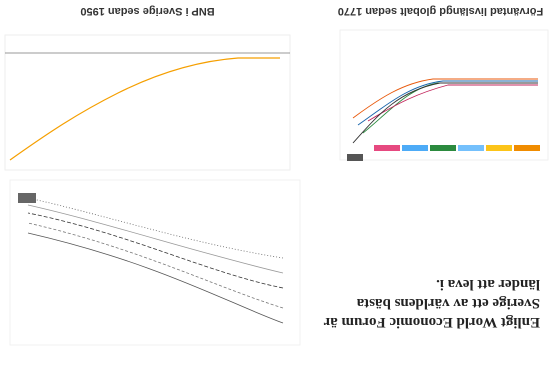 The image size is (558, 383). What do you see at coordinates (144, 109) in the screenshot?
I see `gdp-line` at bounding box center [144, 109].